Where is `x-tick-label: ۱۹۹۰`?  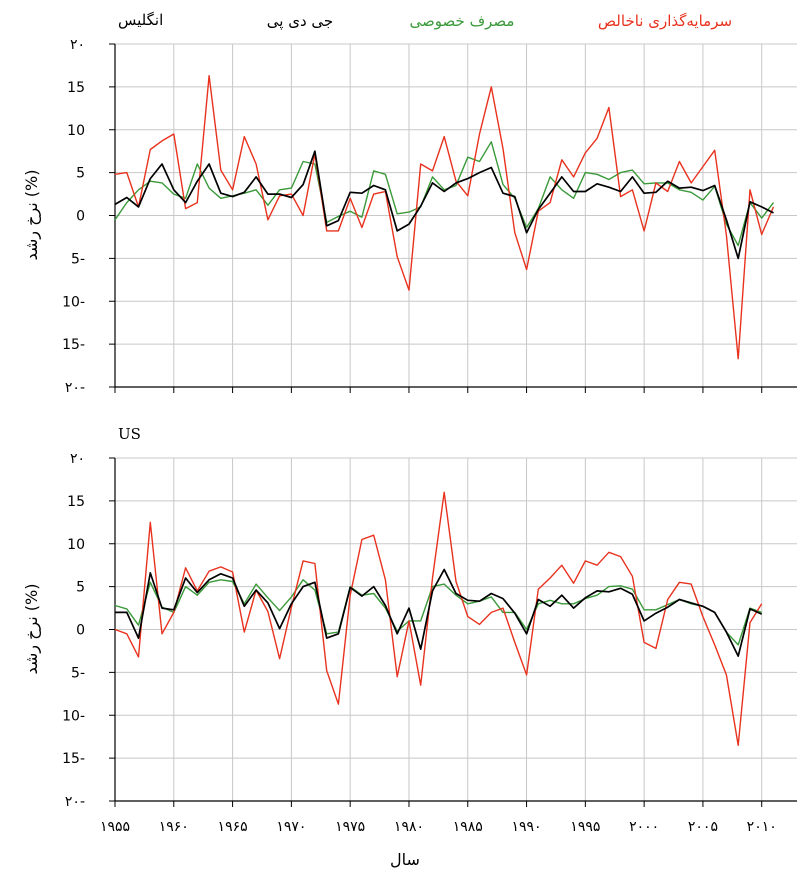
x-tick-label: ۱۹۹۰ is located at coordinates (527, 827).